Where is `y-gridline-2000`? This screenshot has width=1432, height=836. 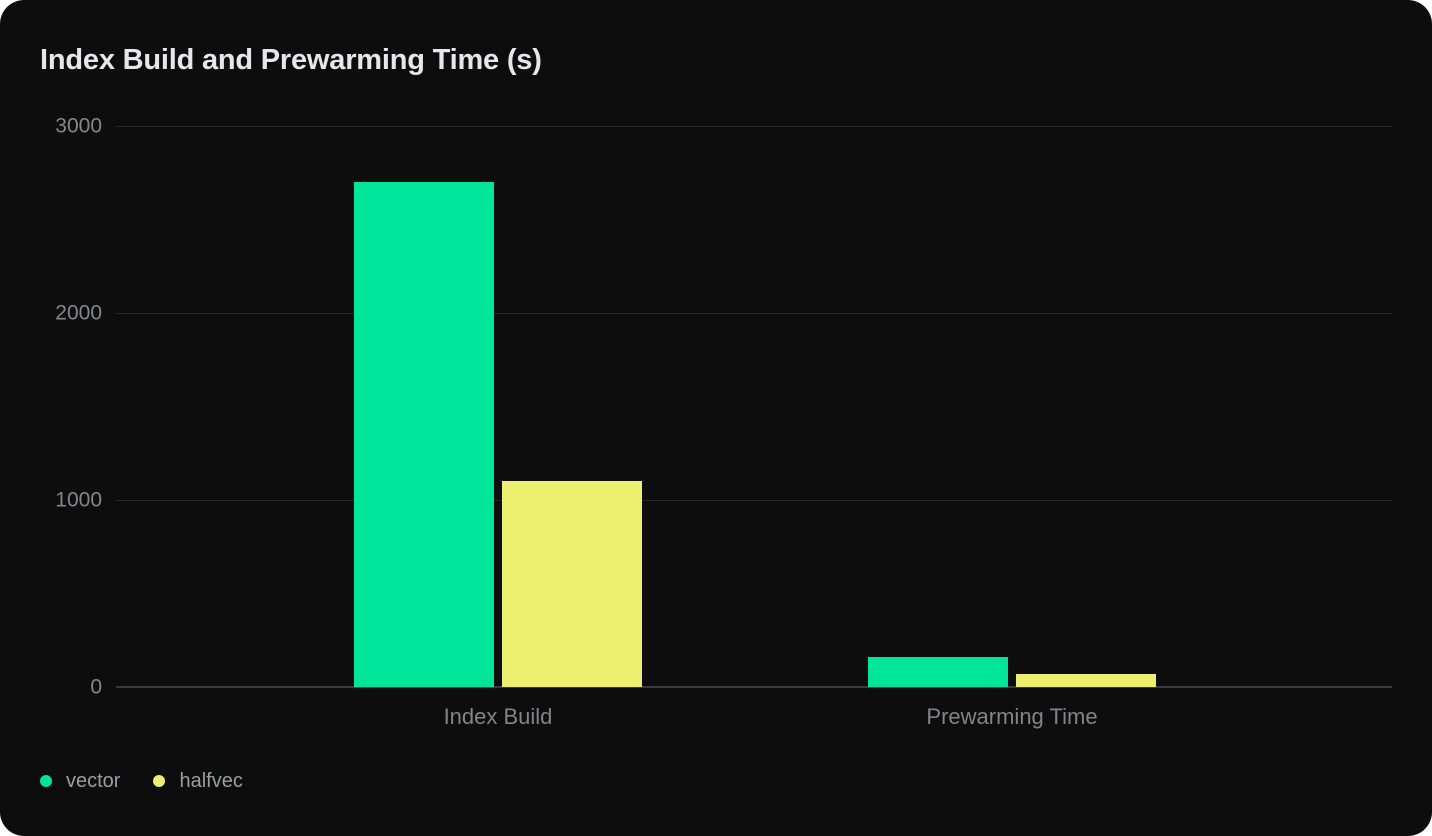 y-gridline-2000 is located at coordinates (754, 313).